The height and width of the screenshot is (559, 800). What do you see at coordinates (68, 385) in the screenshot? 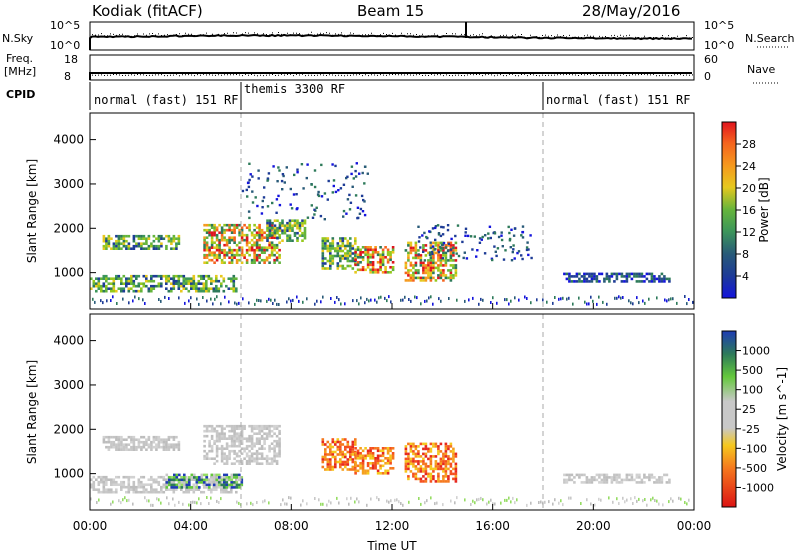
I see `y-tick-label: 3000` at bounding box center [68, 385].